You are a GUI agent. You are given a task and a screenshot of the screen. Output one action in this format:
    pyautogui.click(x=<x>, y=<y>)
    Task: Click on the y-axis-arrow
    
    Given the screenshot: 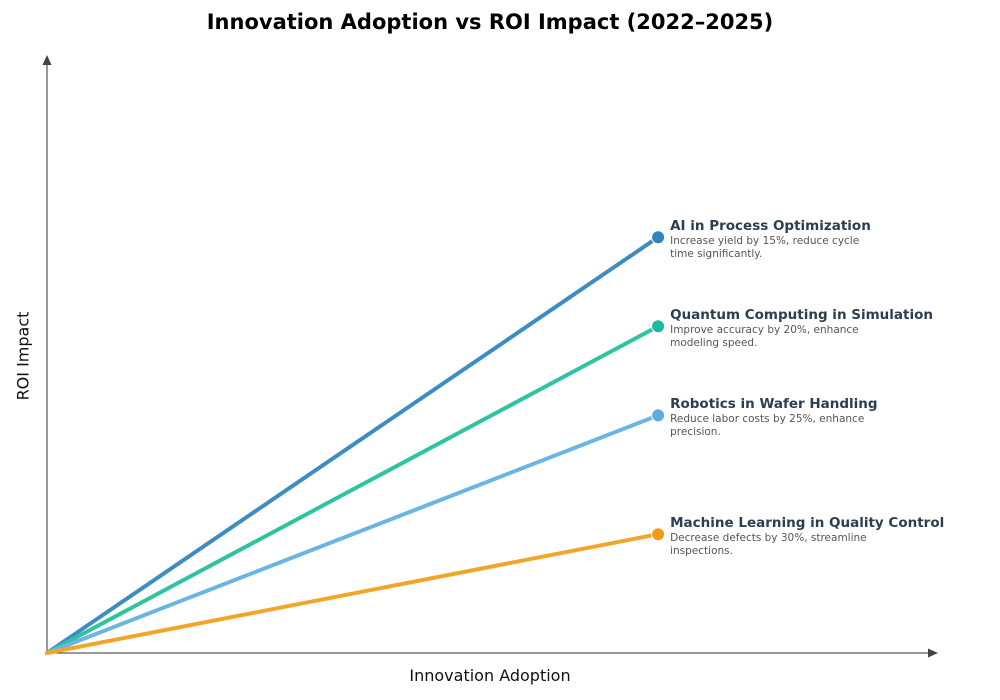 What is the action you would take?
    pyautogui.click(x=47, y=60)
    